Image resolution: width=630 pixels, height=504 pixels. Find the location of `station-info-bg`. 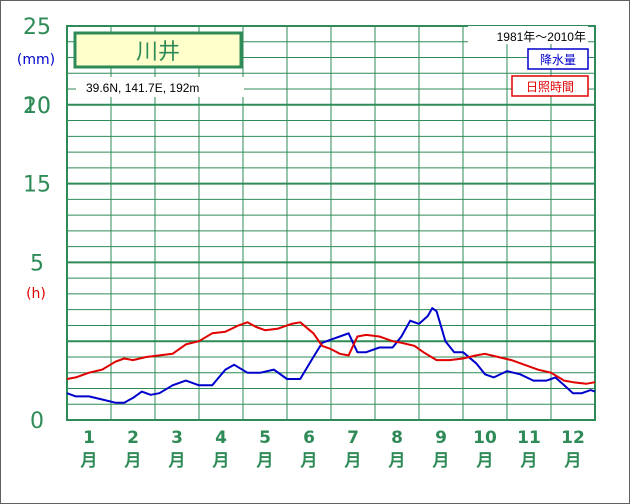

station-info-bg is located at coordinates (160, 87).